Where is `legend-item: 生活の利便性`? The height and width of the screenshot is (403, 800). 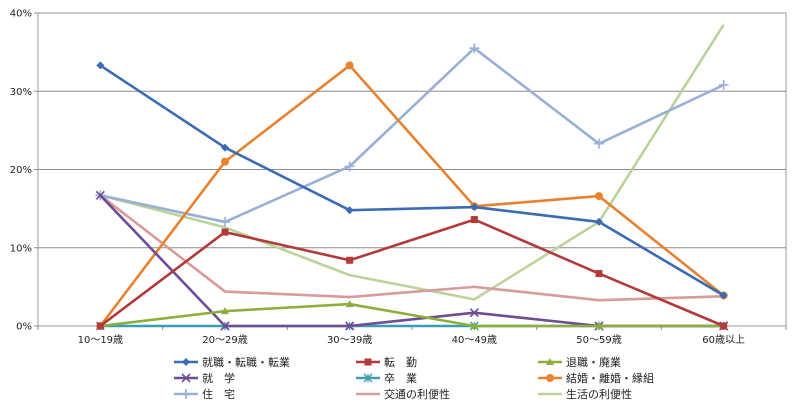
legend-item: 生活の利便性 is located at coordinates (585, 394).